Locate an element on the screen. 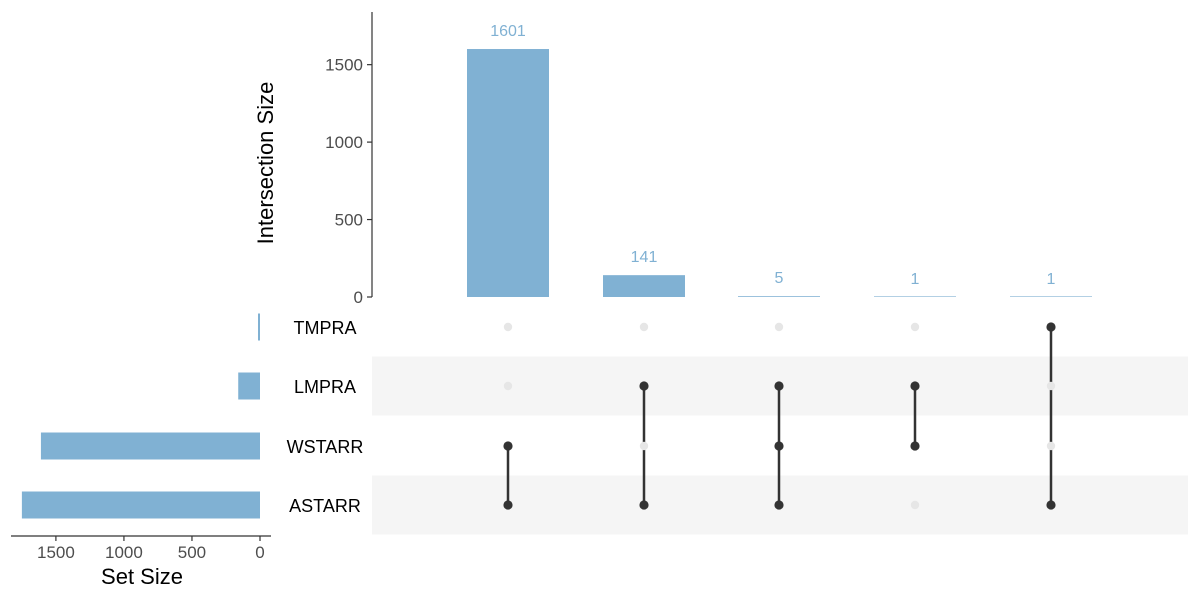 The image size is (1200, 605). set-size-axis-title: Set Size is located at coordinates (142, 576).